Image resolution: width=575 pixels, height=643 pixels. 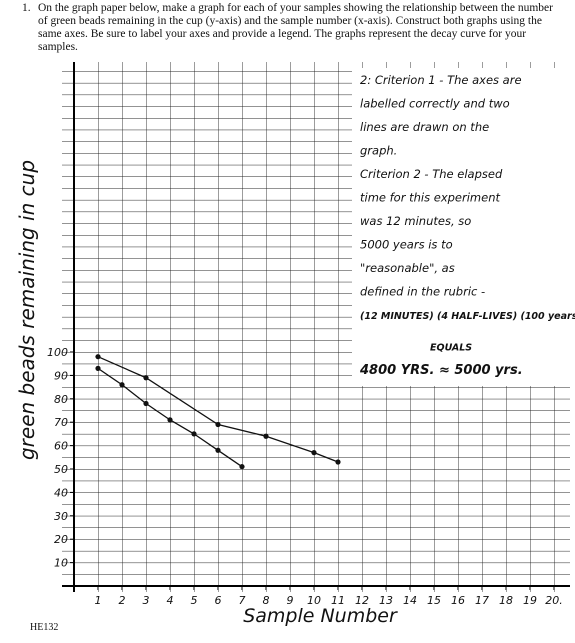 I want to click on x-tick-label: 7, so click(x=242, y=600).